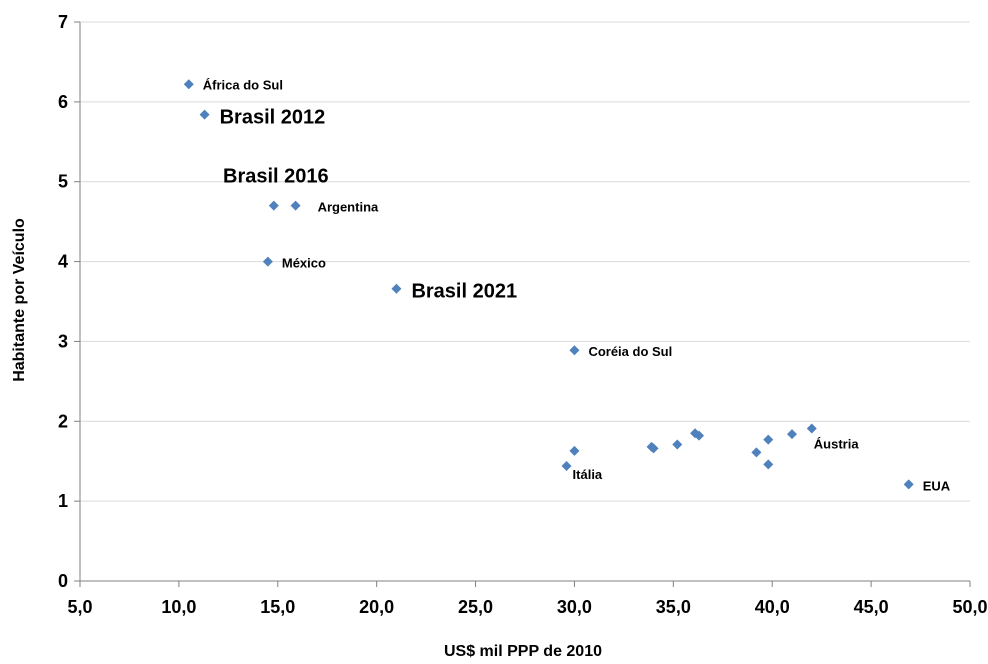  Describe the element at coordinates (276, 177) in the screenshot. I see `point-label: Brasil 2016` at that location.